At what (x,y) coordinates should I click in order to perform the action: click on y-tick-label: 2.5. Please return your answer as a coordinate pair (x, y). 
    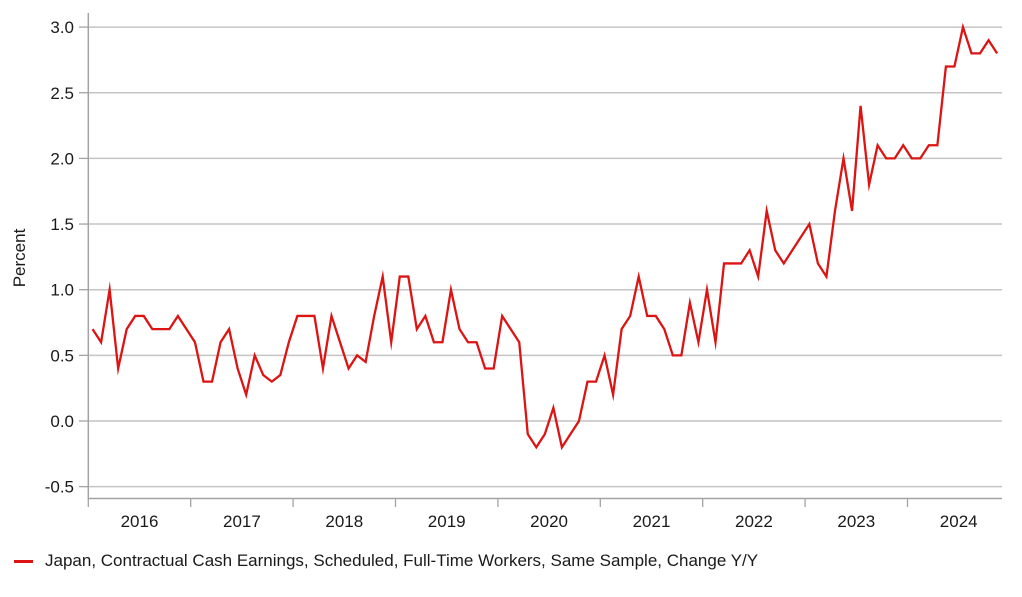
    Looking at the image, I should click on (62, 93).